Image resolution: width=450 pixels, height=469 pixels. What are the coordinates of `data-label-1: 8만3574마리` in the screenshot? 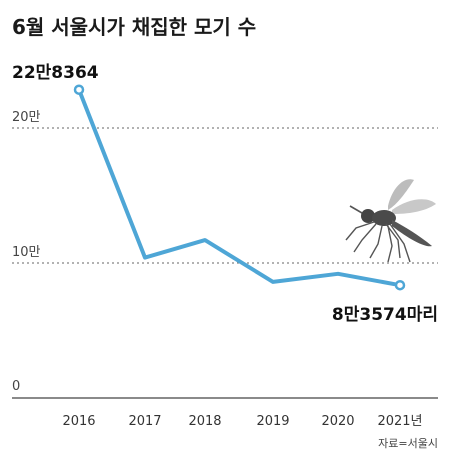 It's located at (385, 315).